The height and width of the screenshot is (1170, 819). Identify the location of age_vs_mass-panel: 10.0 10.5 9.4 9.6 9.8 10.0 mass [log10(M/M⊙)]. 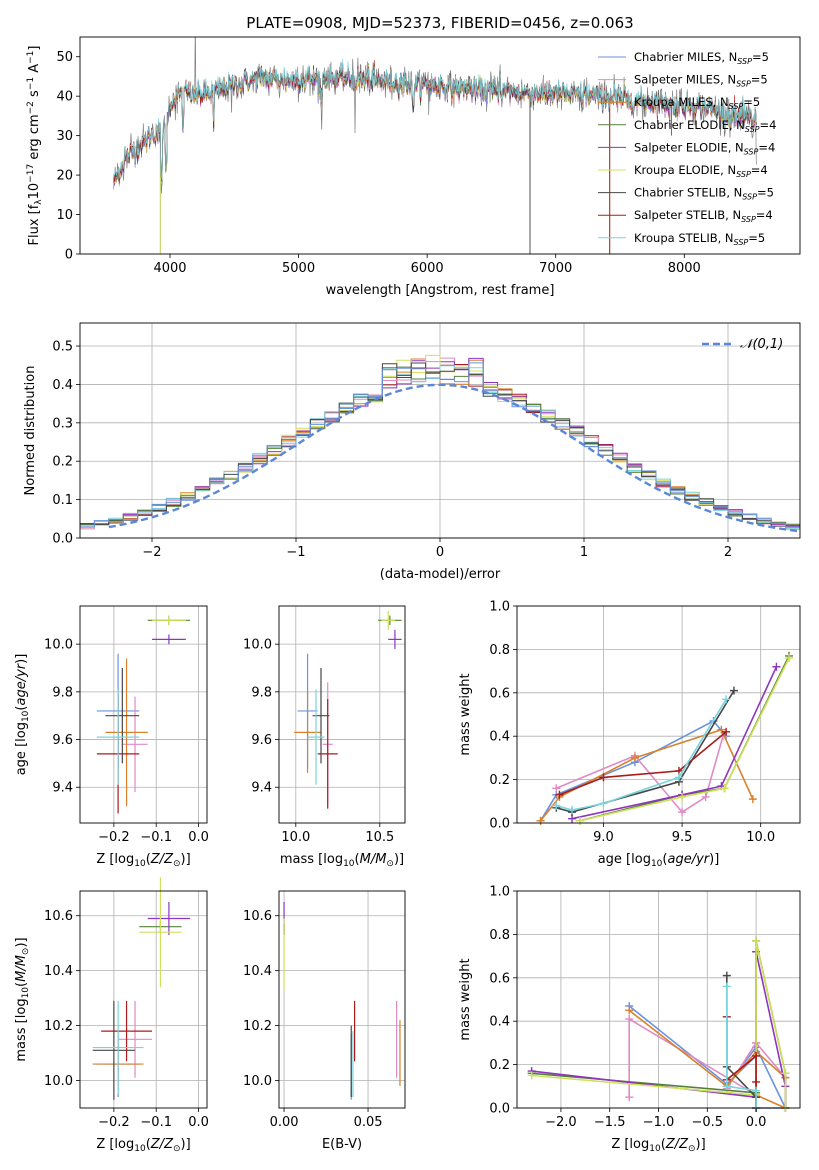
(324, 737).